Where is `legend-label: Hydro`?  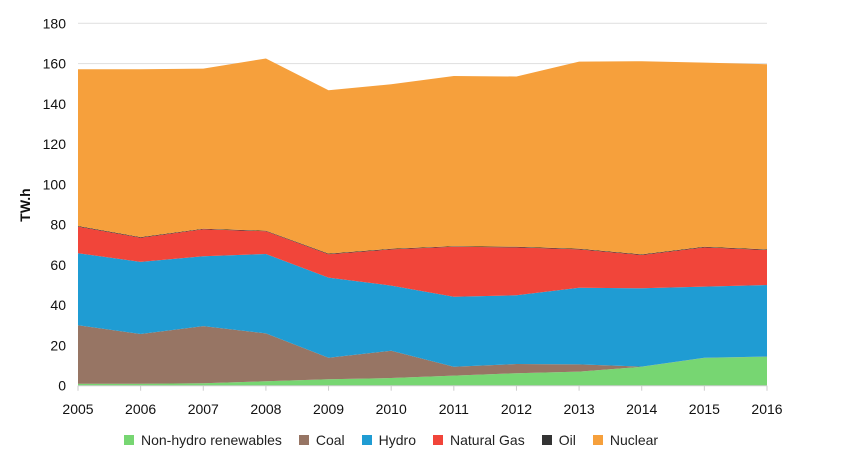 legend-label: Hydro is located at coordinates (397, 440).